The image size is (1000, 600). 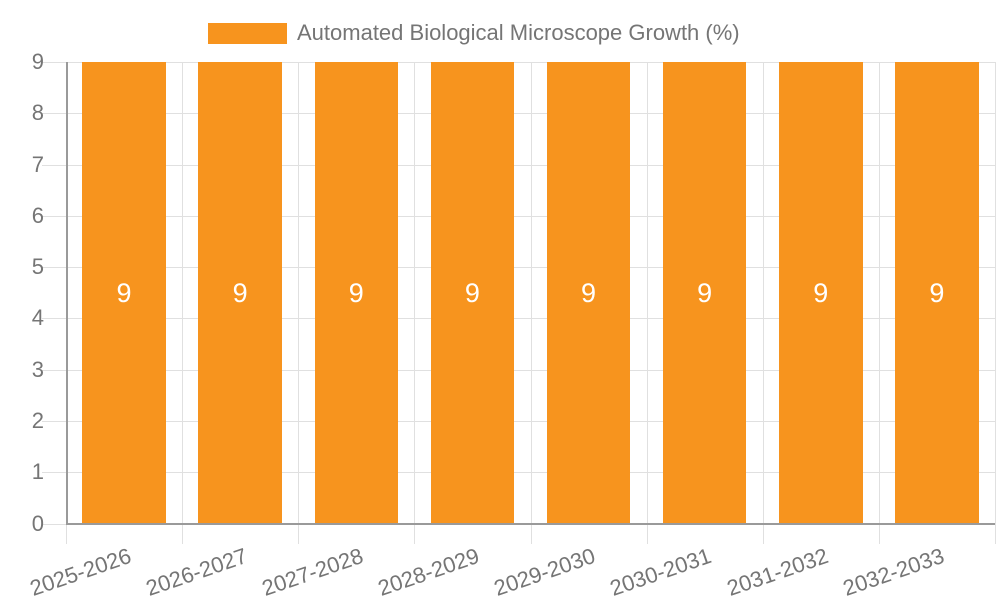 I want to click on legend-swatch-icon, so click(x=247, y=33).